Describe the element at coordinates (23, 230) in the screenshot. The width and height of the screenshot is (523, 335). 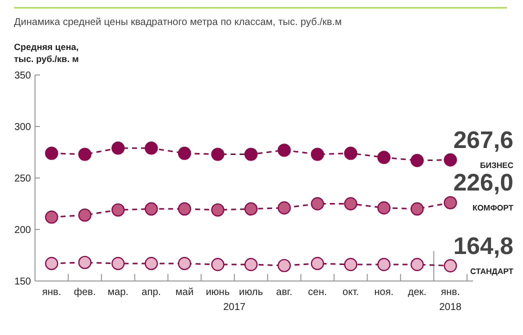
I see `y-tick-label: 200` at that location.